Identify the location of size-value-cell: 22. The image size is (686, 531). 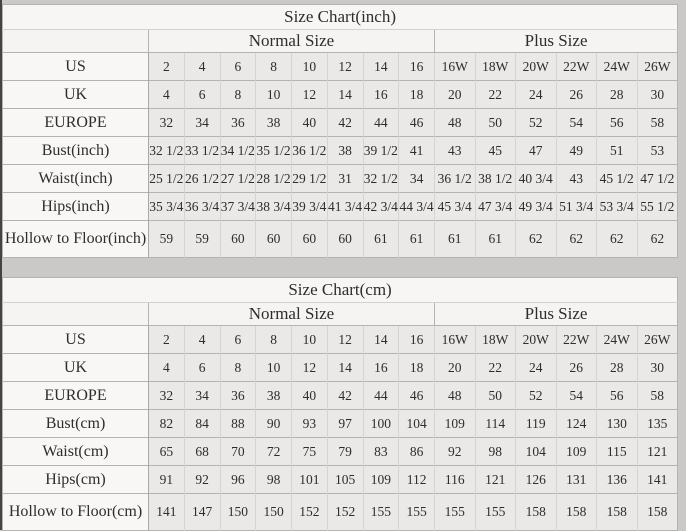
(495, 367).